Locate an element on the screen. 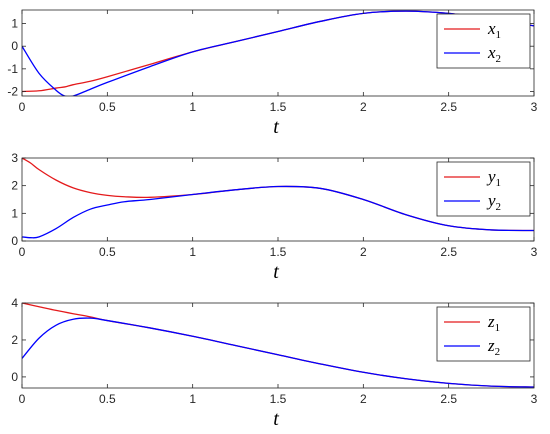 Image resolution: width=550 pixels, height=434 pixels. legend-label: x1 is located at coordinates (494, 30).